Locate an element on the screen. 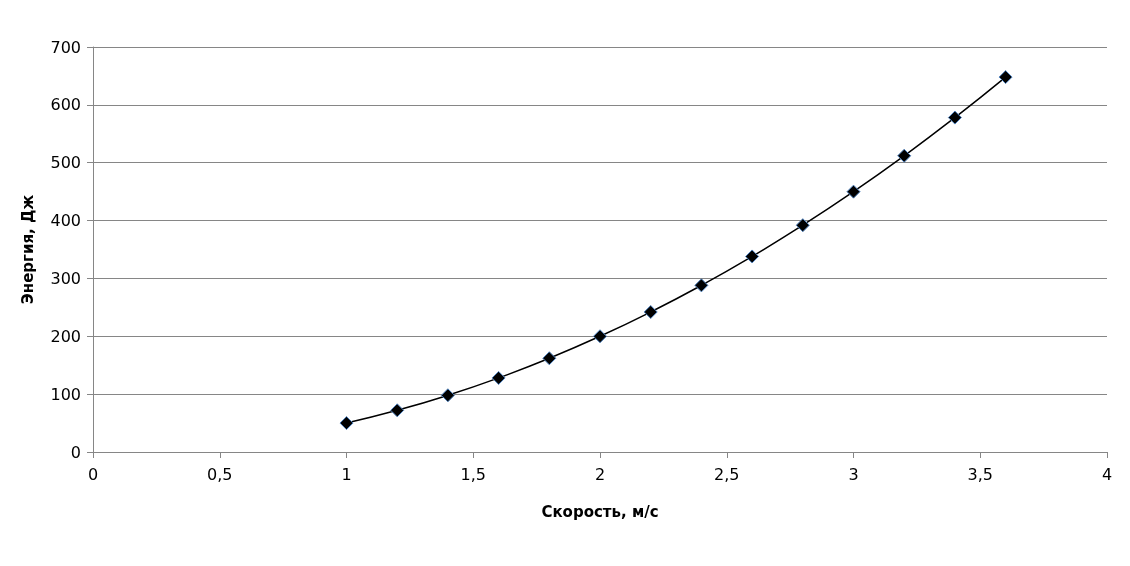  x-tick-label: 3,5 is located at coordinates (980, 474).